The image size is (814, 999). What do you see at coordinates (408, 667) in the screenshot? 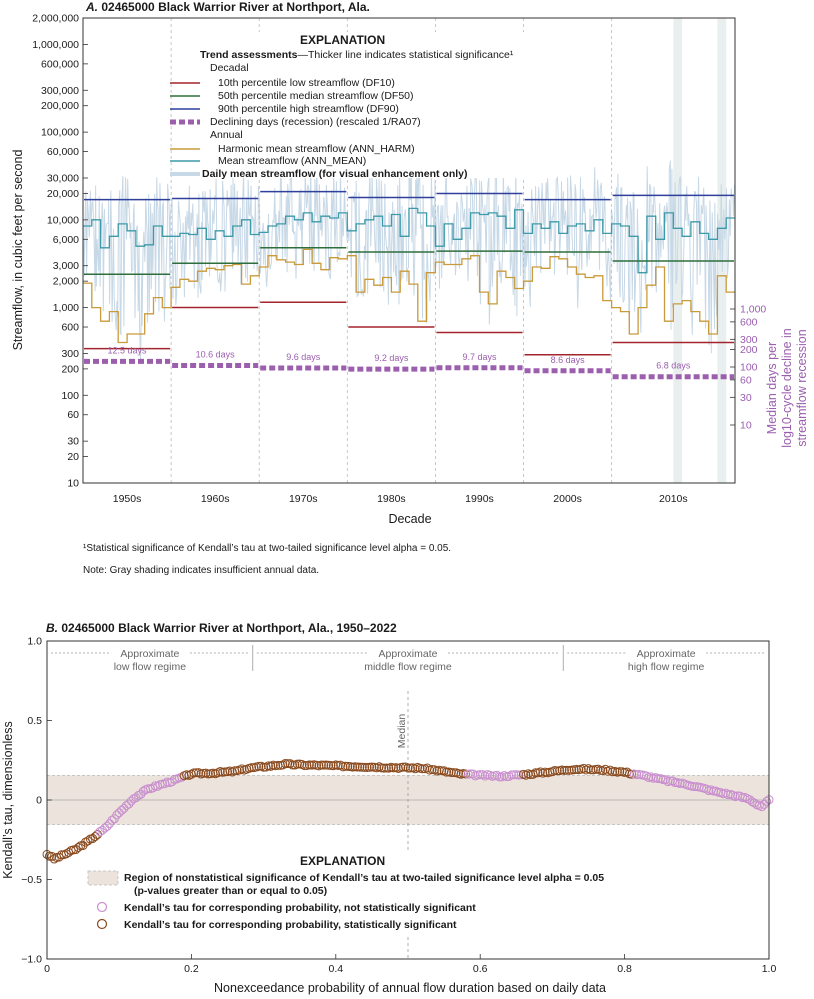
I see `regime-label: middle flow regime` at bounding box center [408, 667].